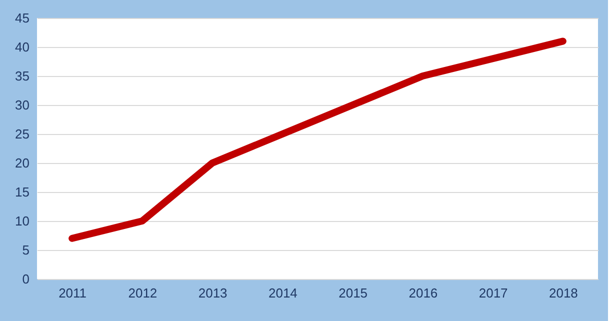  Describe the element at coordinates (213, 293) in the screenshot. I see `x-tick-label: 2013` at that location.